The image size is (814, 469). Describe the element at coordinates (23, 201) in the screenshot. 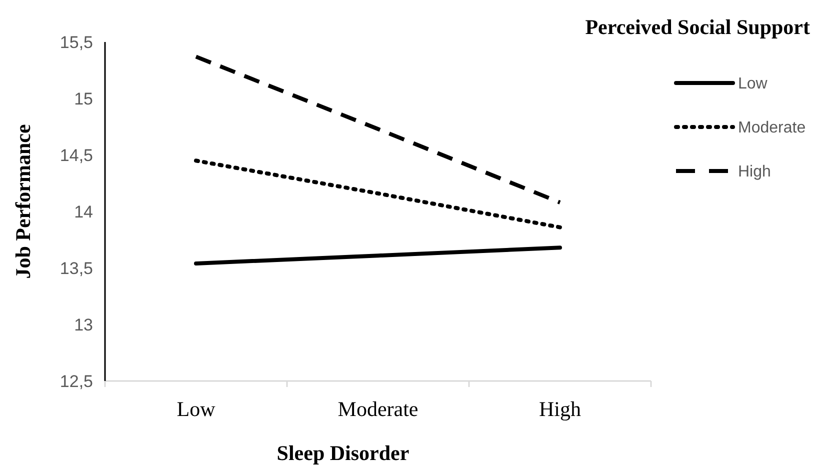

I see `y-axis-title: Job Performance` at that location.